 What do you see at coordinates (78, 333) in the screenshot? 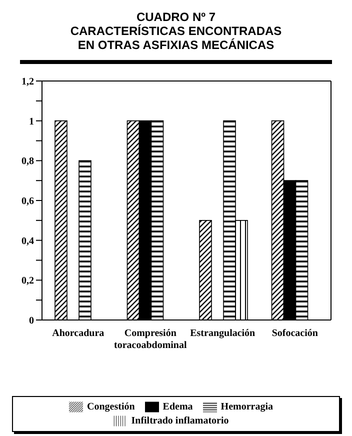
I see `x-tick-label: Ahorcadura` at bounding box center [78, 333].